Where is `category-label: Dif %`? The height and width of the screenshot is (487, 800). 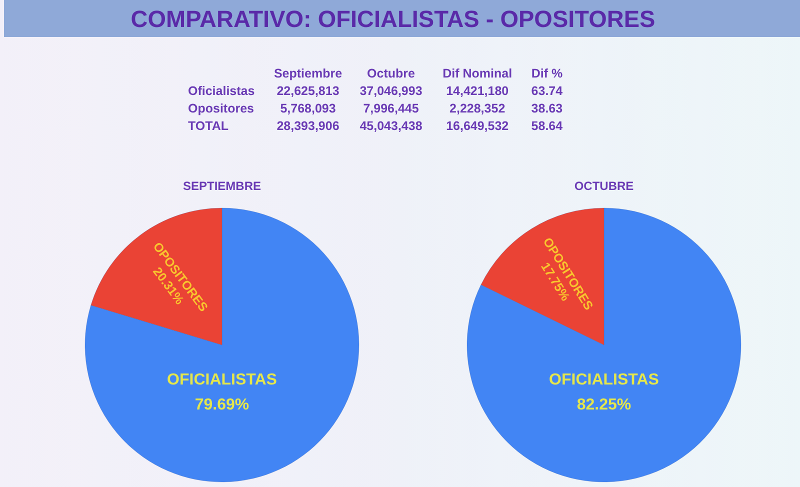 category-label: Dif % is located at coordinates (547, 73).